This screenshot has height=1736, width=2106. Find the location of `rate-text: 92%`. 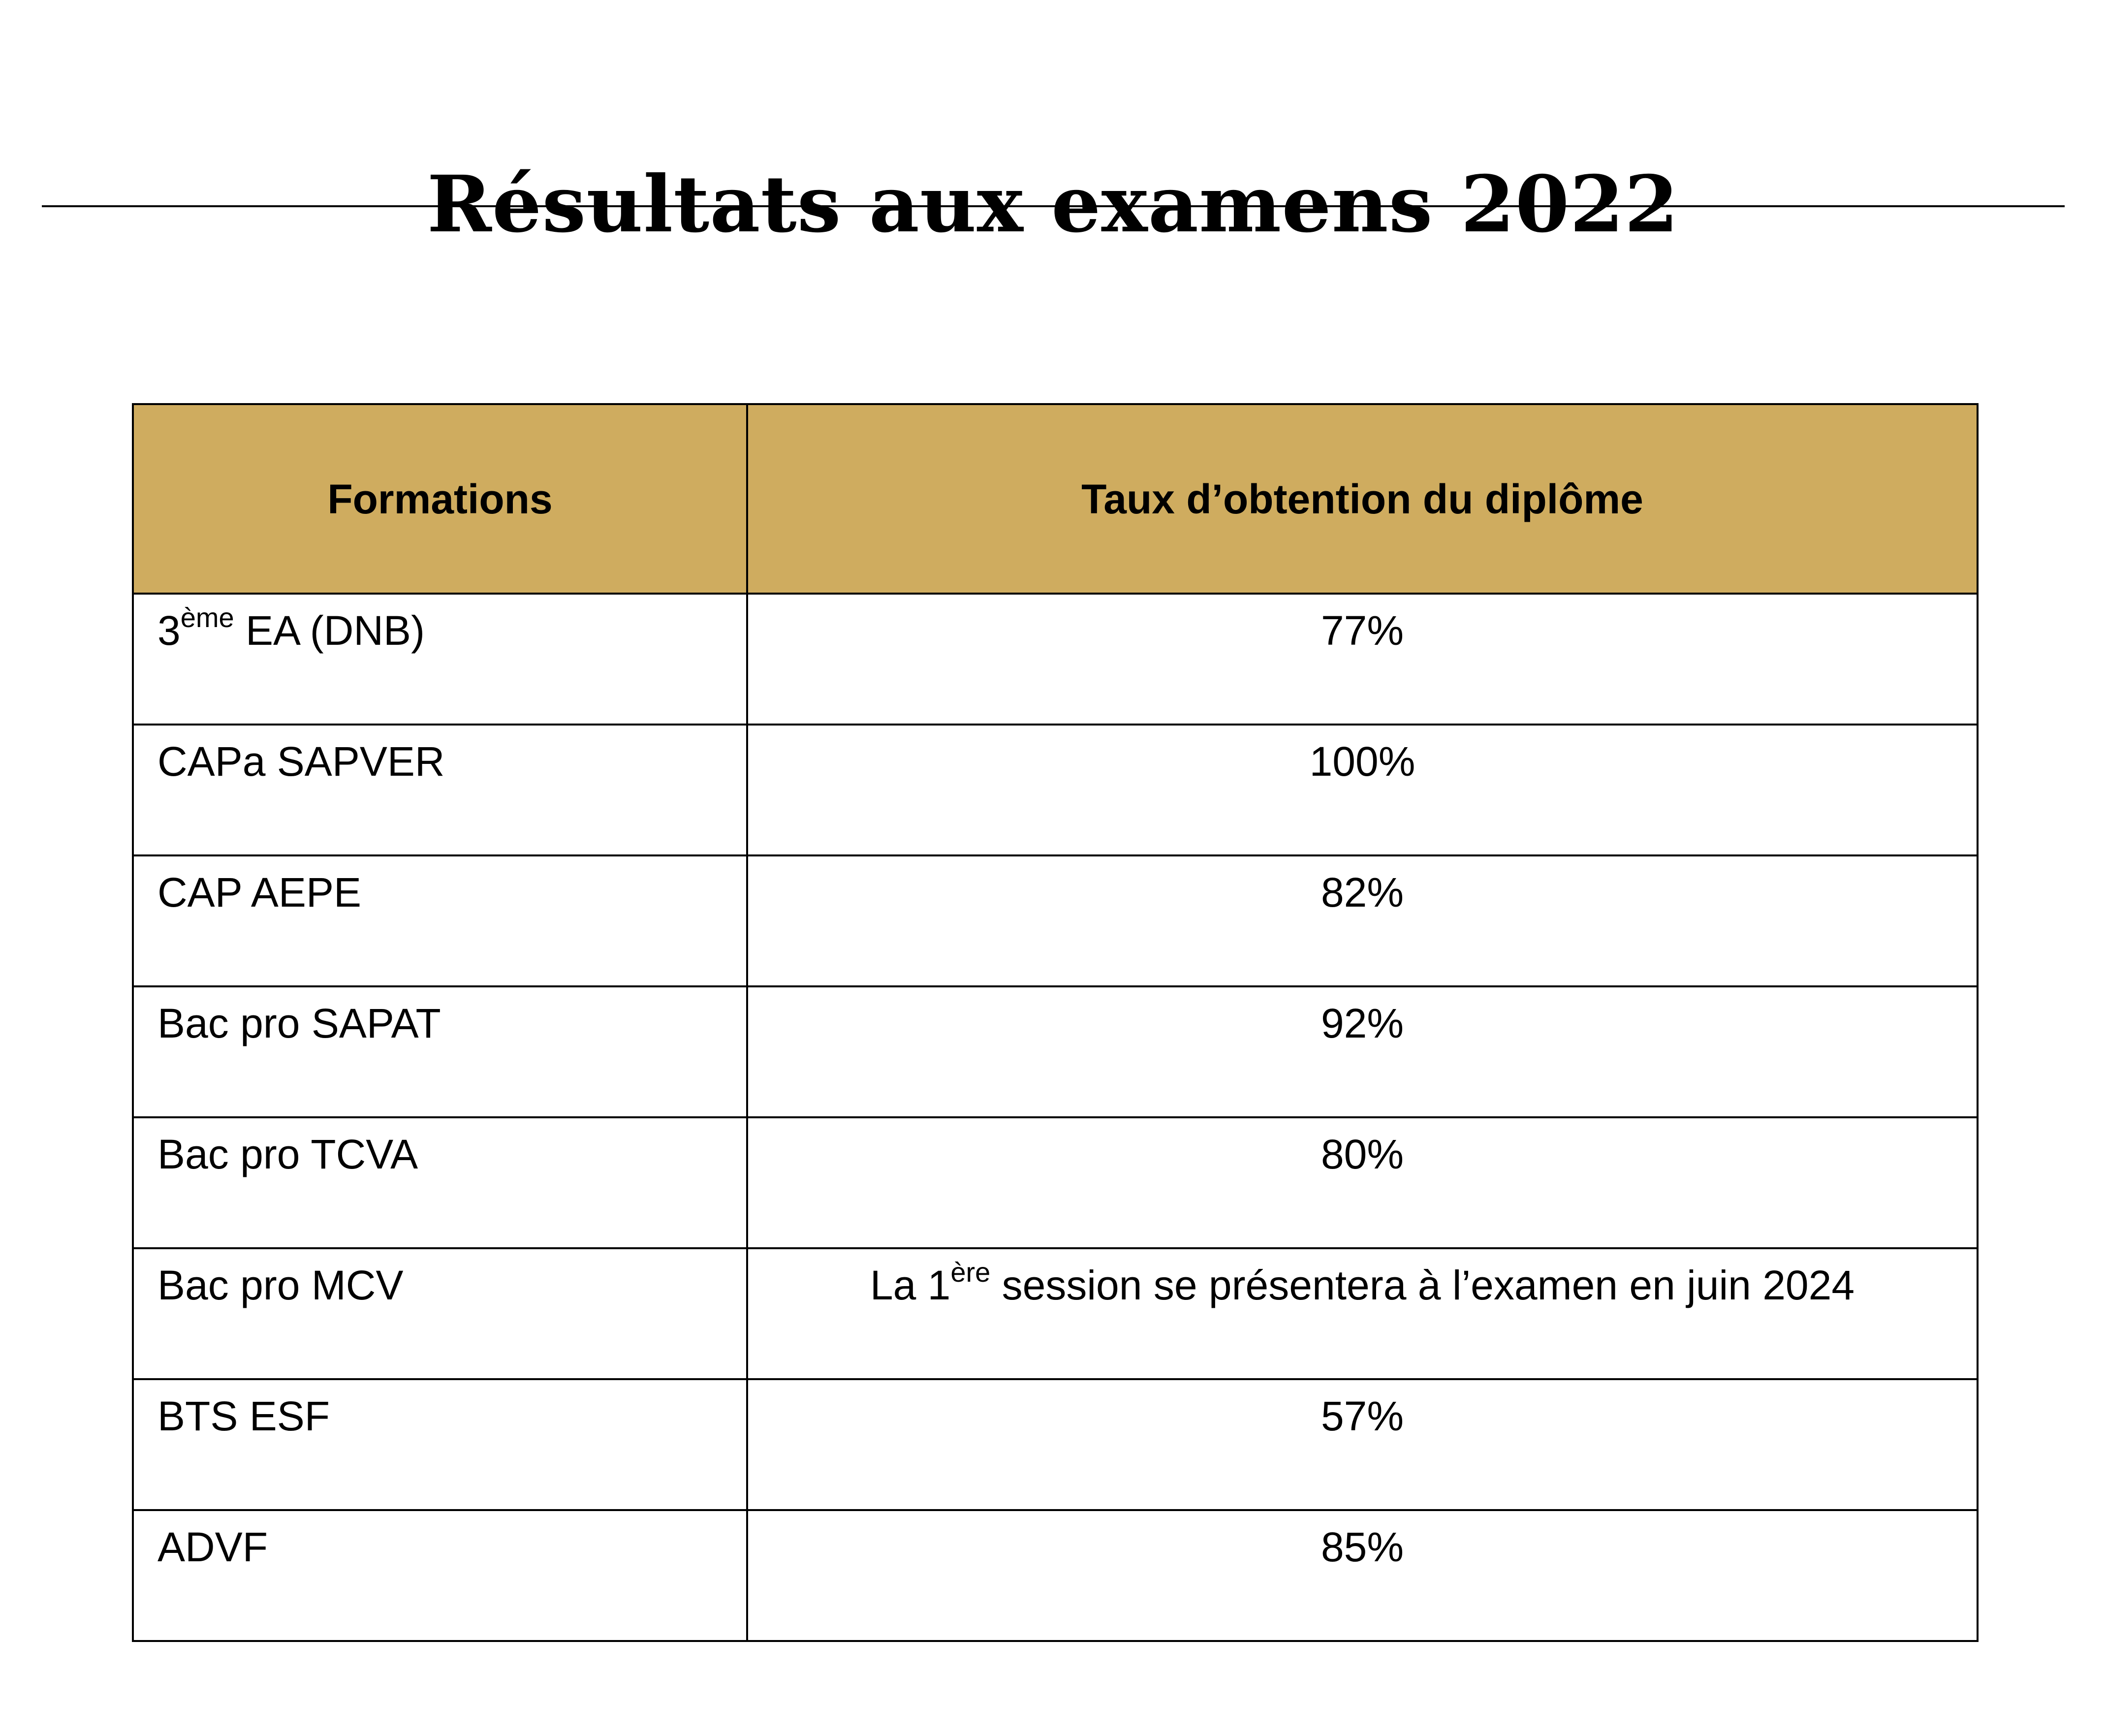

rate-text: 92% is located at coordinates (1362, 1023).